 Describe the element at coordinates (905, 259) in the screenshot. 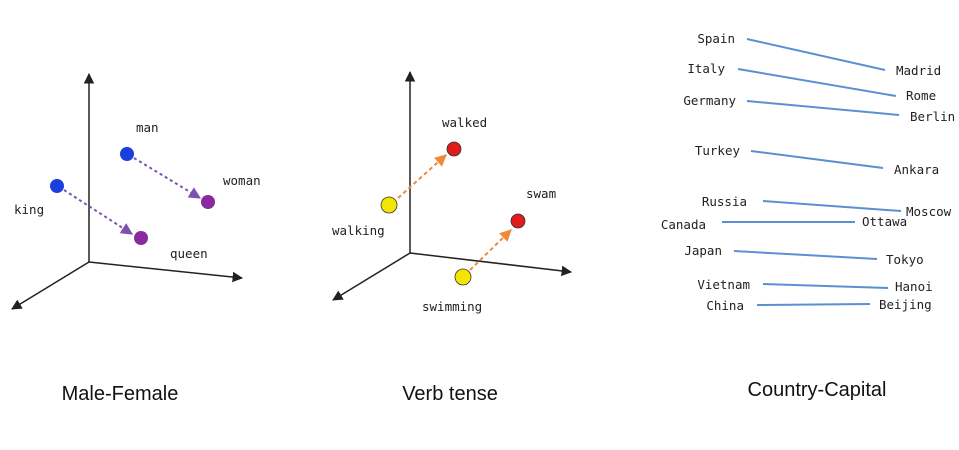

I see `capital-label-tokyo: Tokyo` at that location.